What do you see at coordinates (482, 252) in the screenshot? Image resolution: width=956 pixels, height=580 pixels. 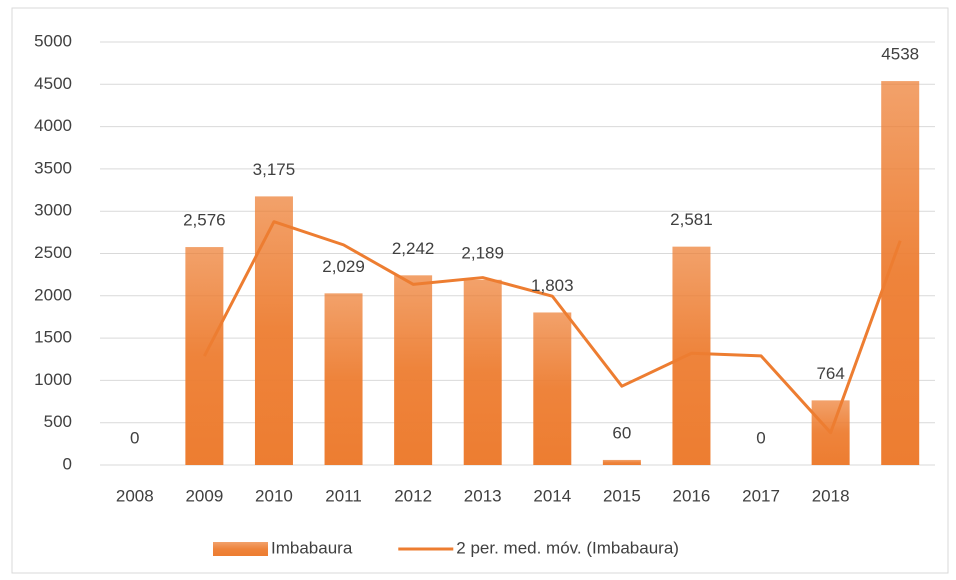 I see `value-label: 2,189` at bounding box center [482, 252].